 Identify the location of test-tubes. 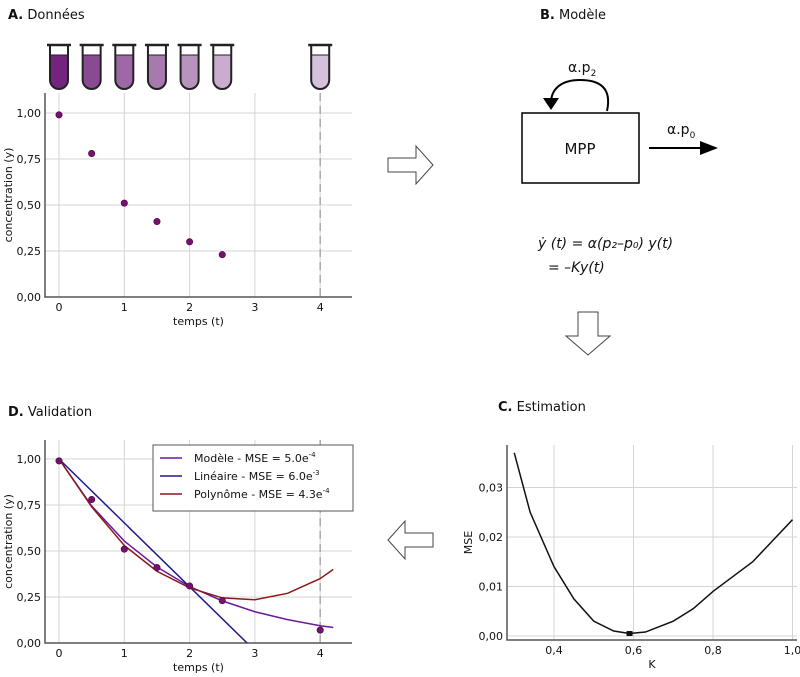
(190, 66).